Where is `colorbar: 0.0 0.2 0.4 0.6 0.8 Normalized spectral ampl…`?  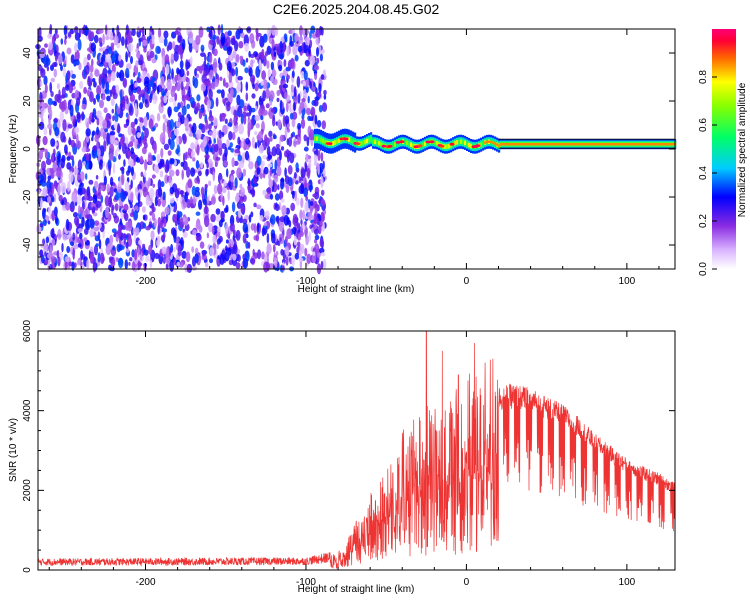
colorbar: 0.0 0.2 0.4 0.6 0.8 Normalized spectral ampl… is located at coordinates (723, 152).